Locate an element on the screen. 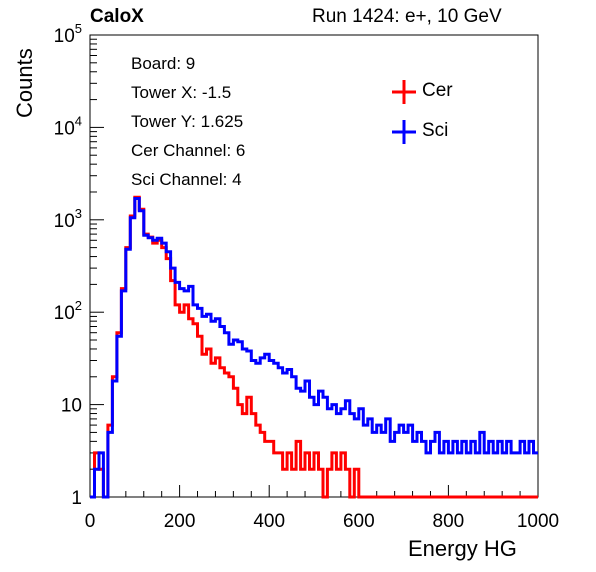 This screenshot has height=572, width=596. info-line: Cer Channel: 6 is located at coordinates (188, 150).